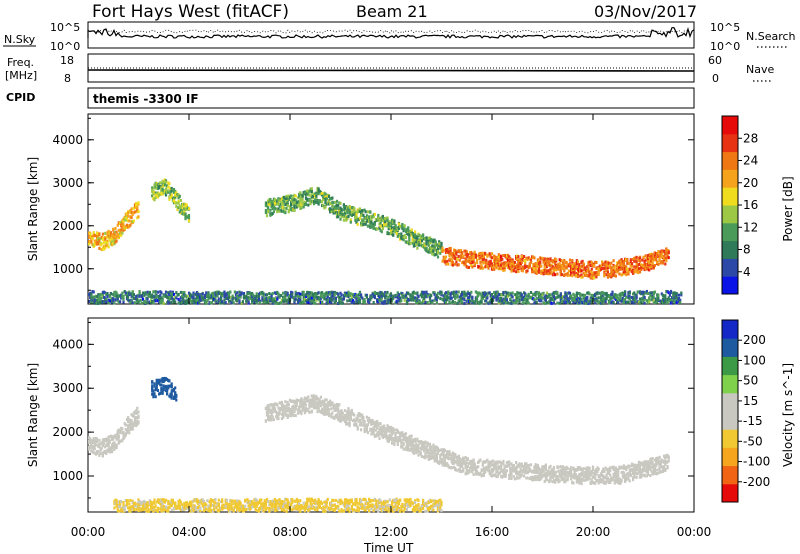  Describe the element at coordinates (20, 62) in the screenshot. I see `freq-label: Freq.` at that location.